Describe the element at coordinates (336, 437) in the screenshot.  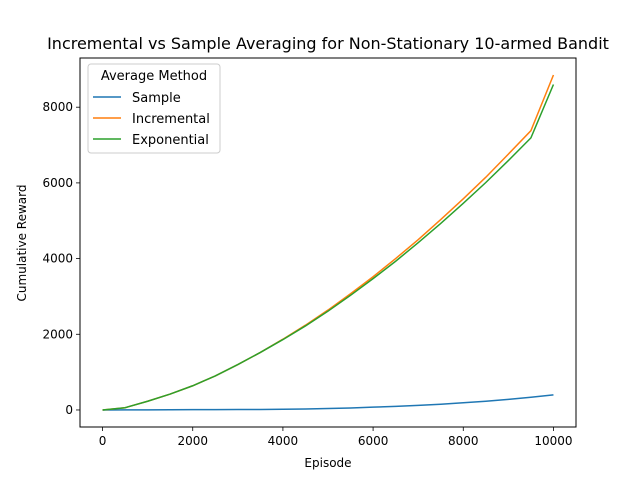
I see `x-axis: 0 2000 4000 6000 8000 10000` at that location.